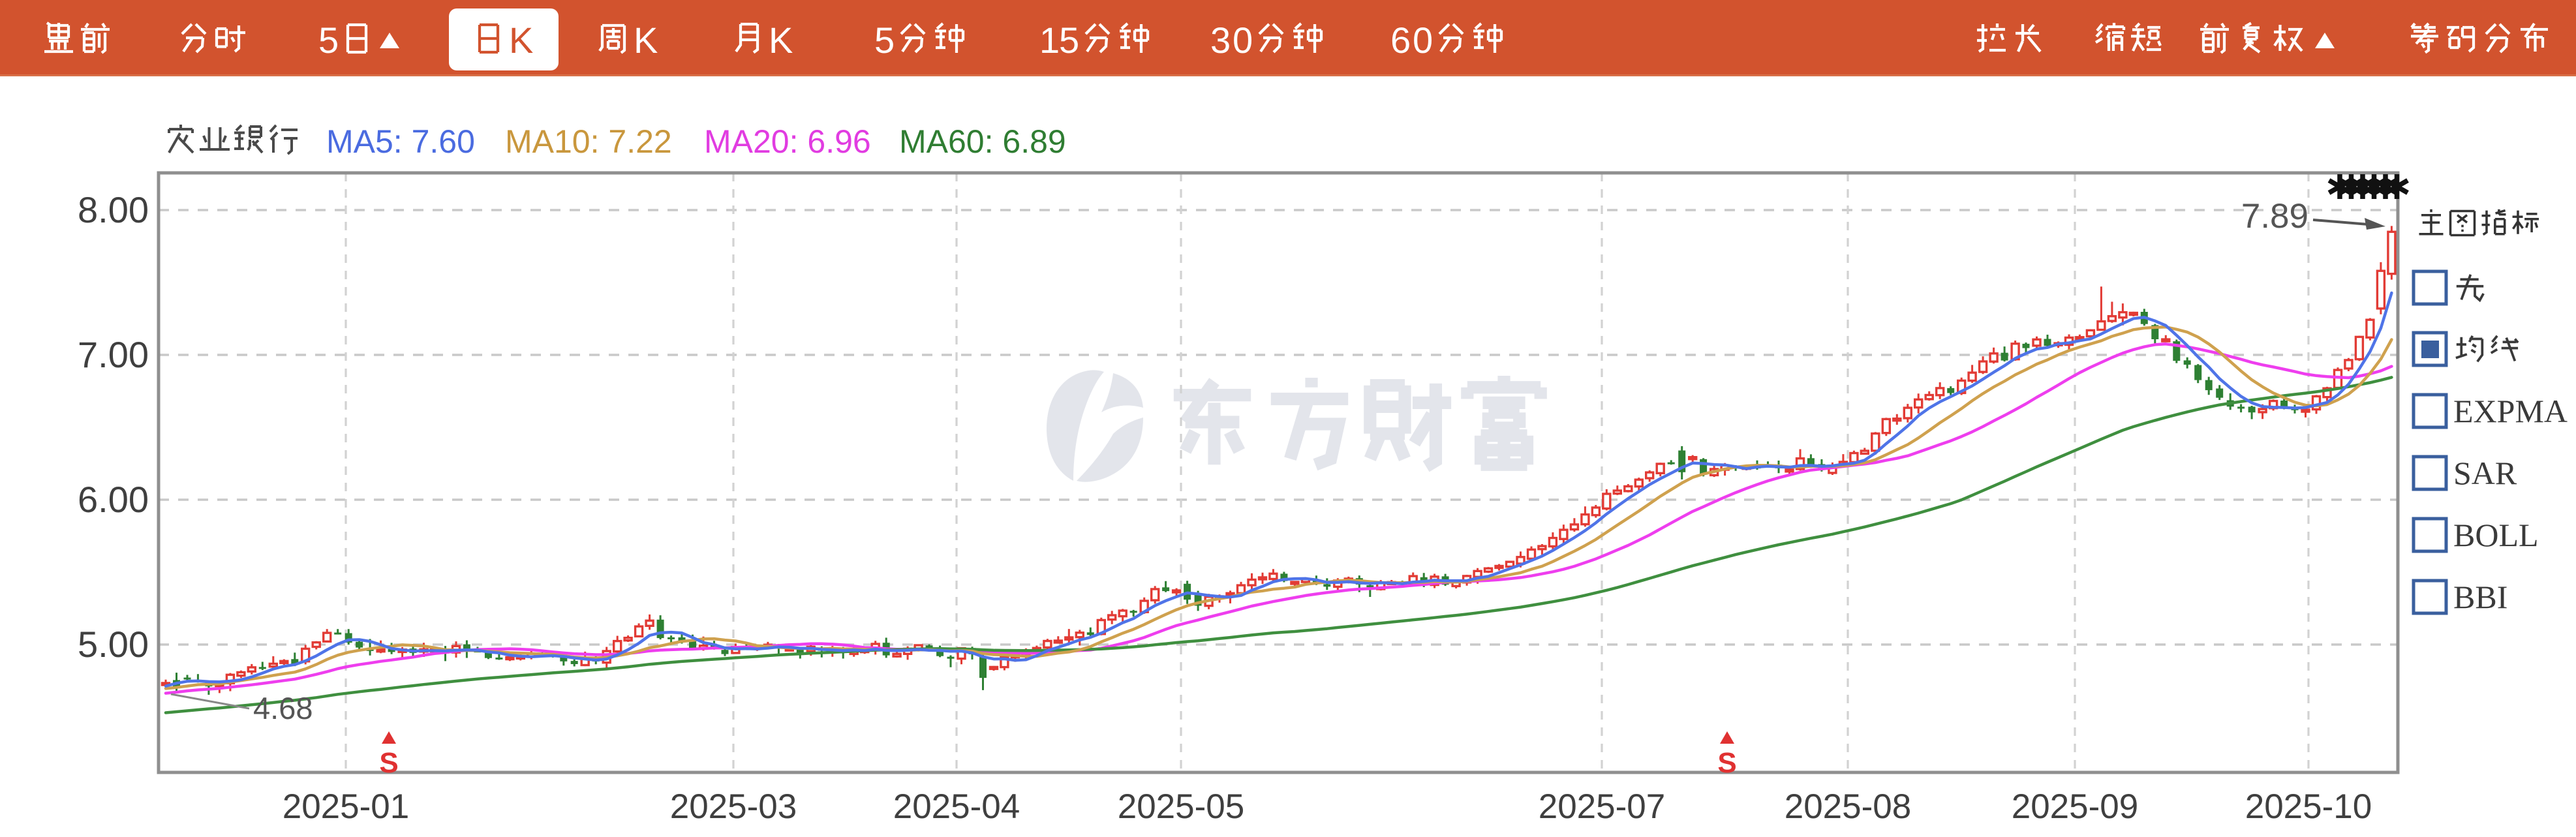 This screenshot has width=2576, height=837. I want to click on svg-text: 5.00, so click(113, 644).